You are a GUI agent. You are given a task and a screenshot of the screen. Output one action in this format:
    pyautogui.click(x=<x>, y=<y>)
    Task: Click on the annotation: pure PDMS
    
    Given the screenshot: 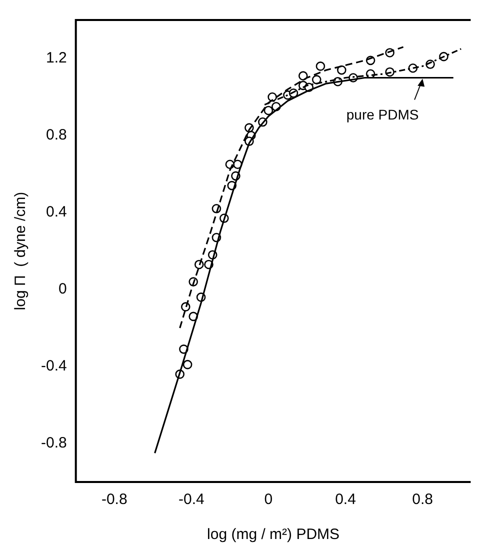 What is the action you would take?
    pyautogui.click(x=382, y=114)
    